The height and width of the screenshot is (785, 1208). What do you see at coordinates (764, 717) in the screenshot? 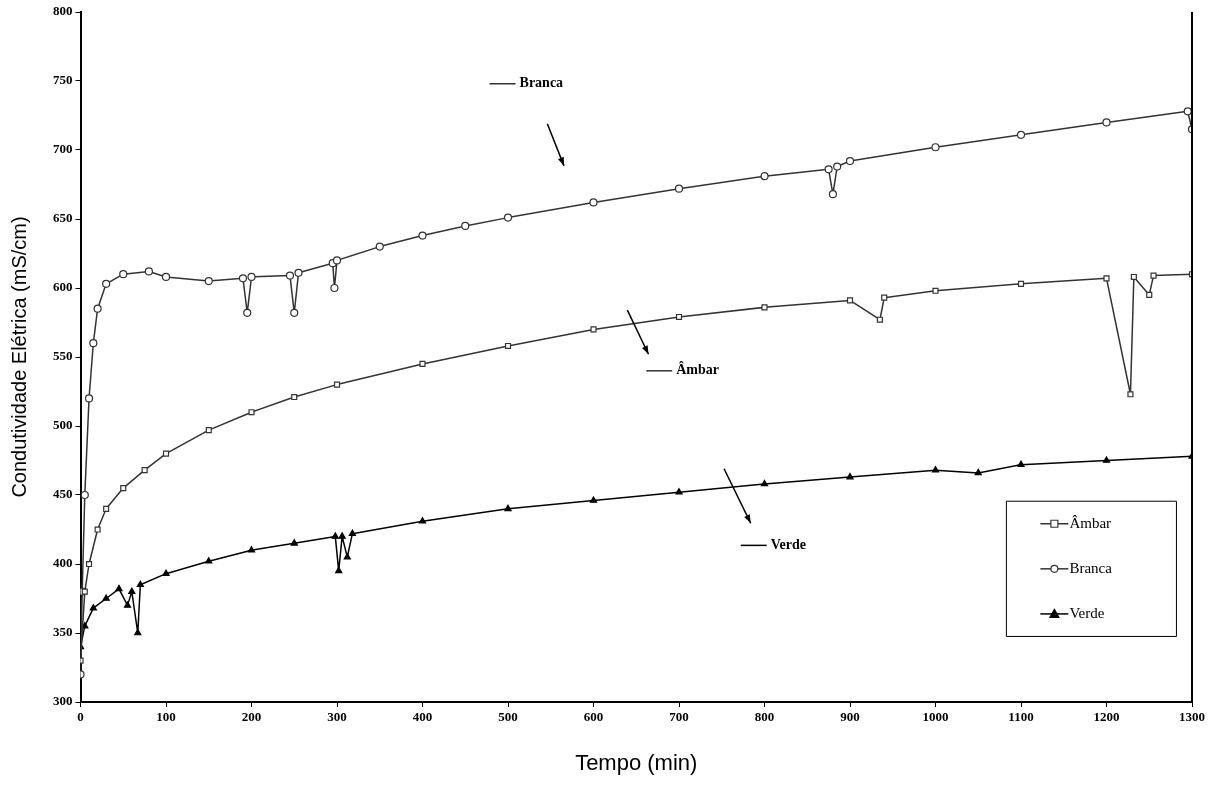
I see `x-tick-label: 800` at bounding box center [764, 717].